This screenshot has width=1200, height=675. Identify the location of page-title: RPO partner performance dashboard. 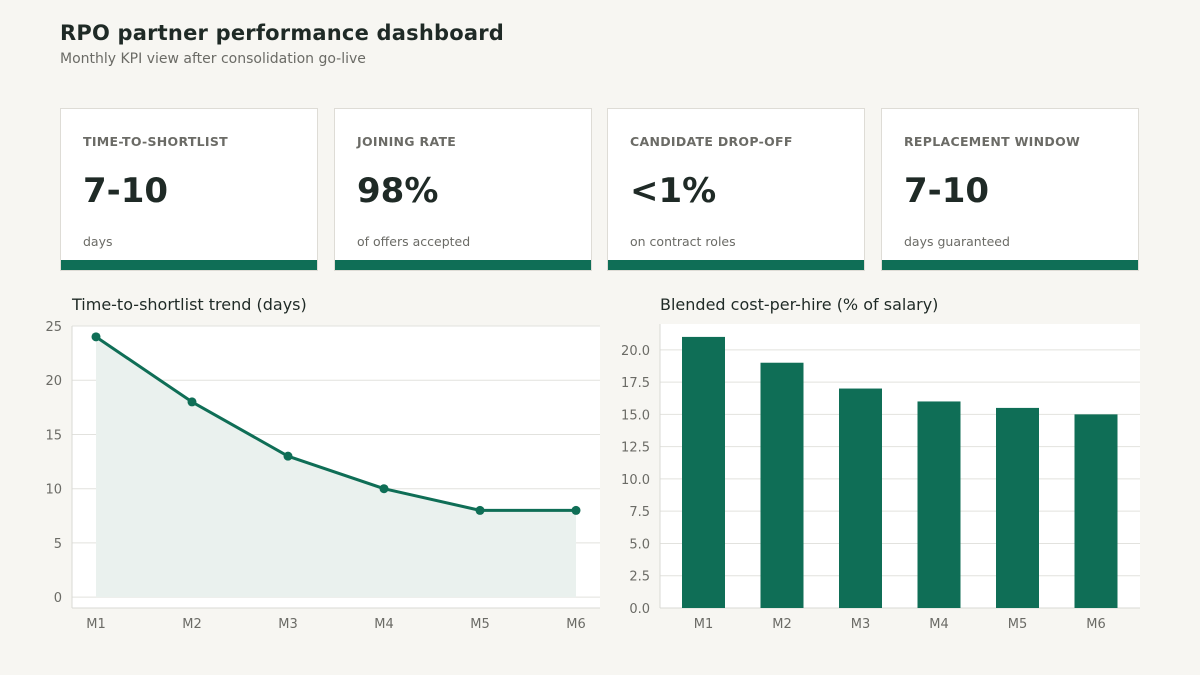
(282, 33).